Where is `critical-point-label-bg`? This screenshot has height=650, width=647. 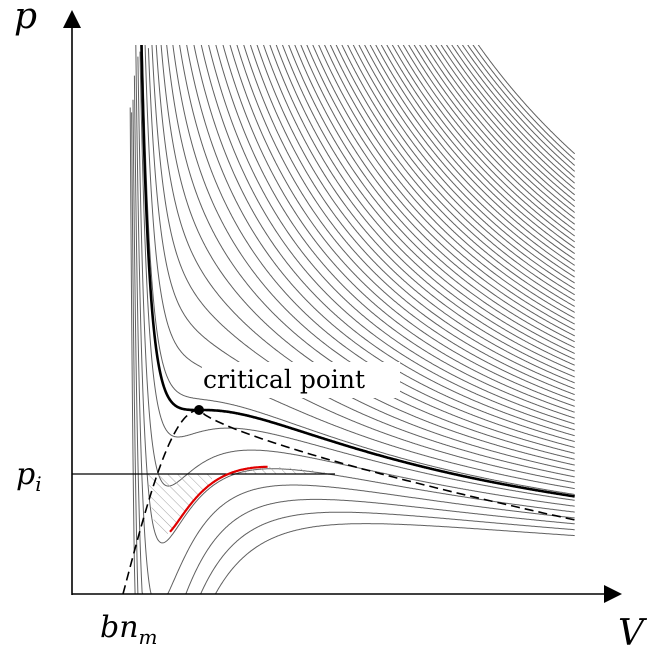
critical-point-label-bg is located at coordinates (301, 380).